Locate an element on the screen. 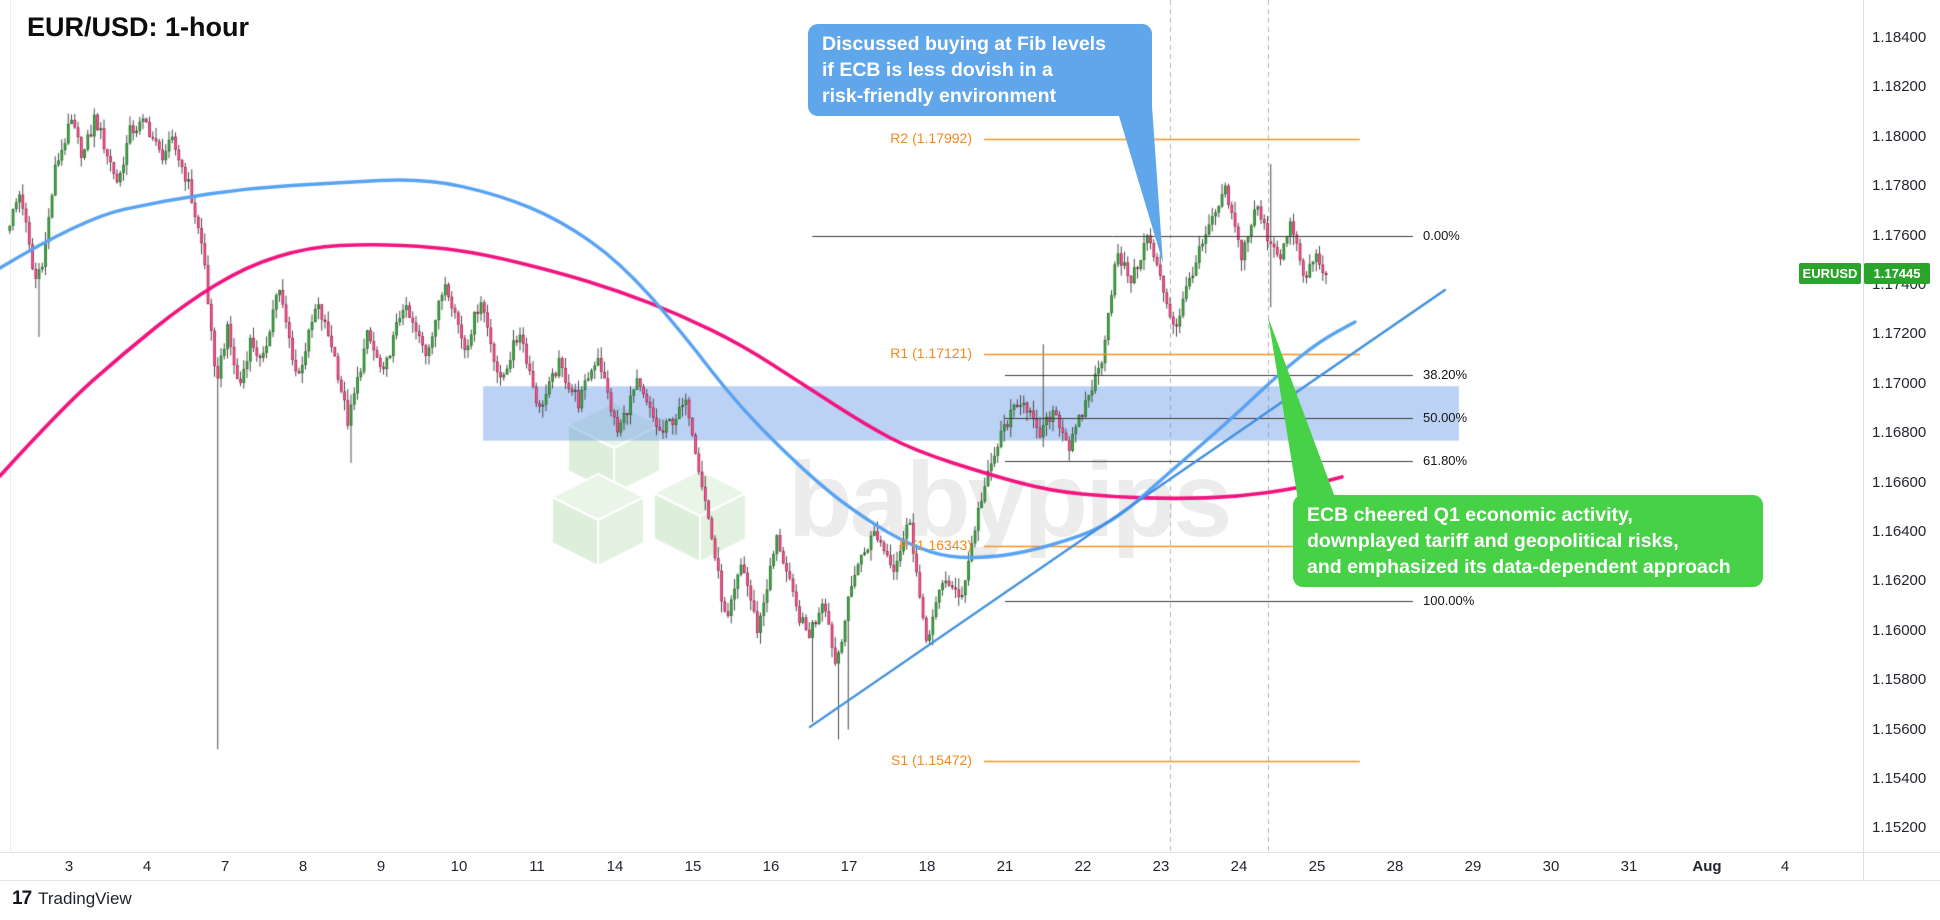 This screenshot has height=920, width=1940. time-axis-label: 23 is located at coordinates (1161, 866).